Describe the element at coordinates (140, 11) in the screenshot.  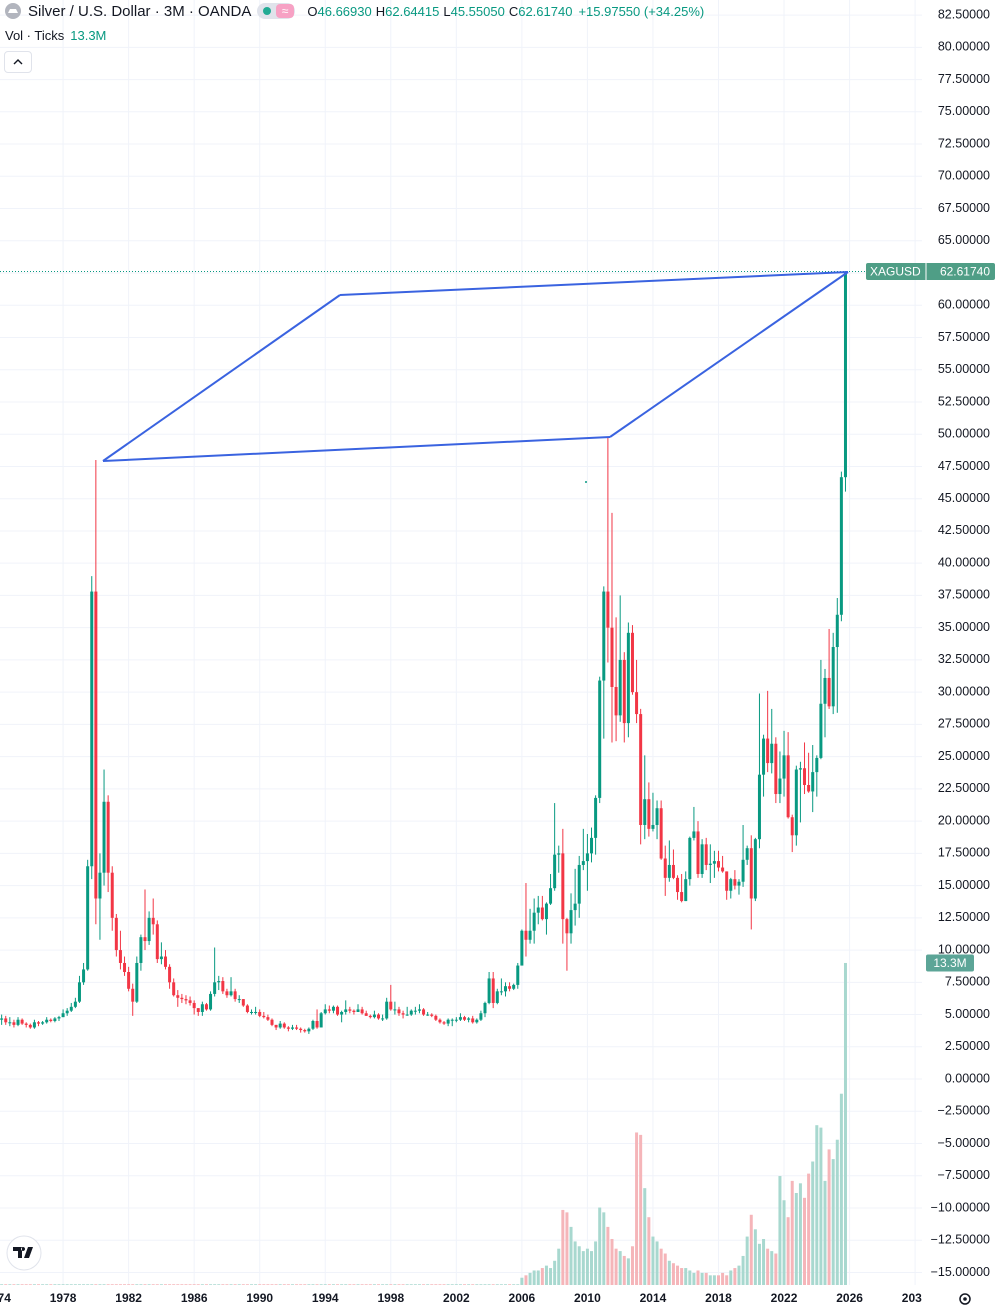
I see `title: Silver / U.S. Dollar · 3M · OANDA` at that location.